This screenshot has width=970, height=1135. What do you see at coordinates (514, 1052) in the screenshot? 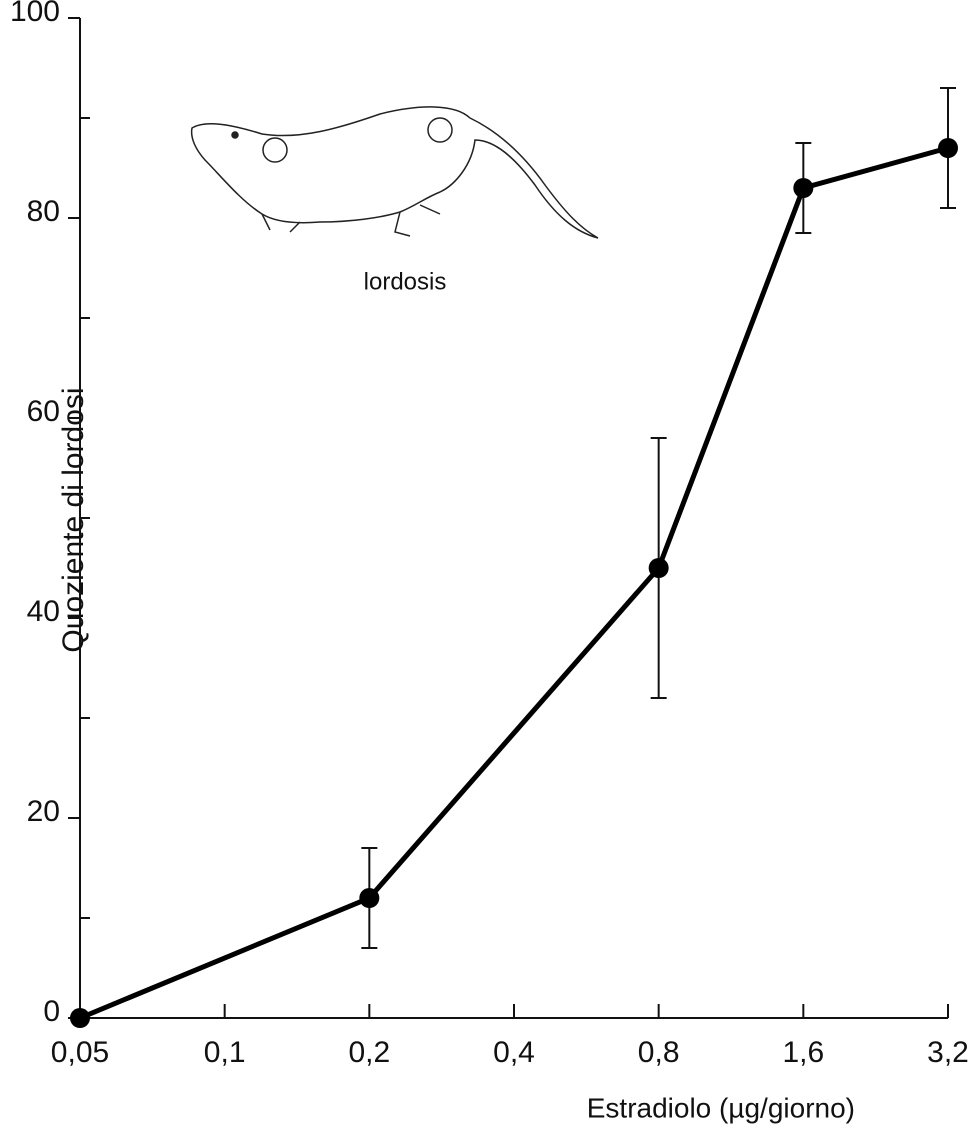
I see `x-tick-label: 0,4` at bounding box center [514, 1052].